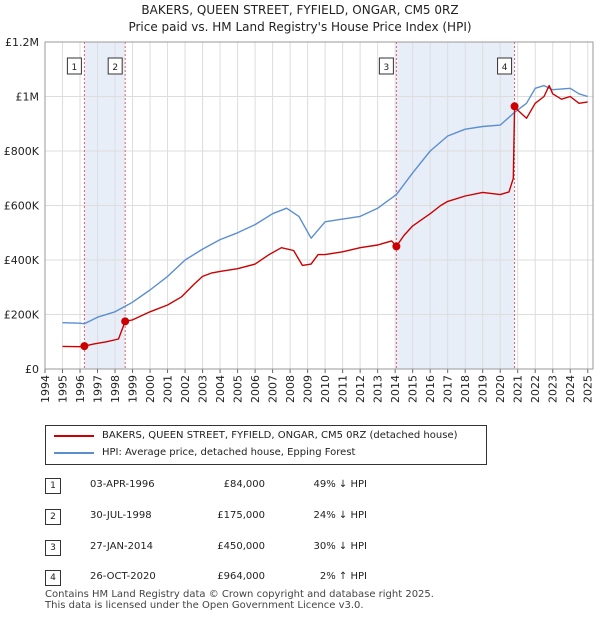 The height and width of the screenshot is (620, 600). What do you see at coordinates (122, 546) in the screenshot?
I see `row-date: 27-JAN-2014` at bounding box center [122, 546].